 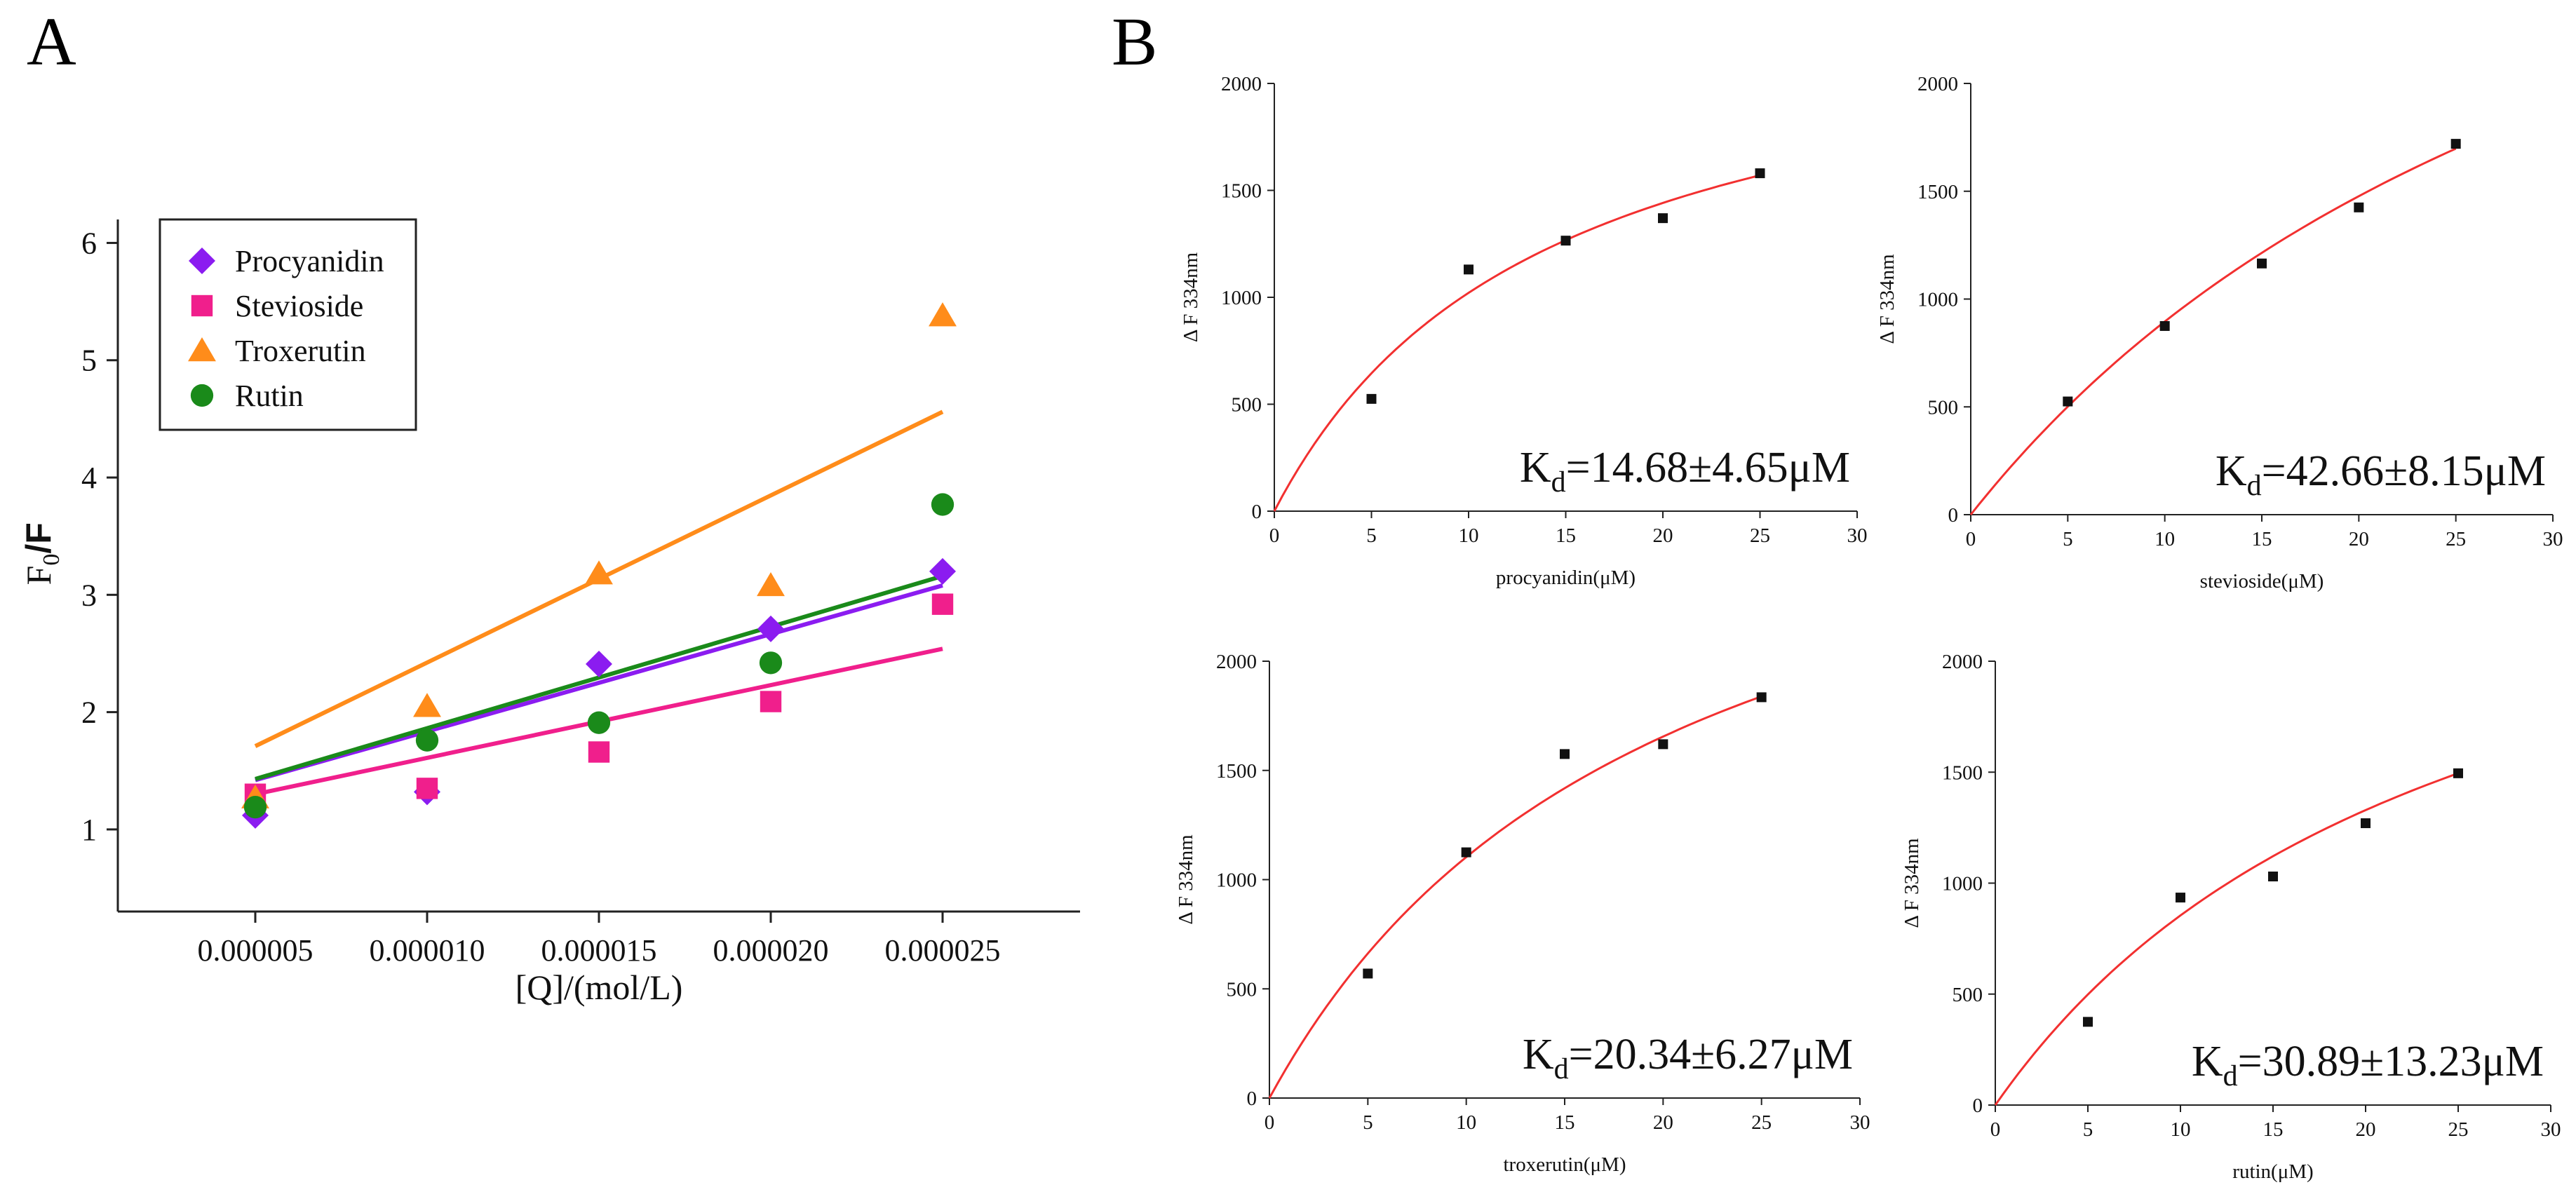 I want to click on y-tick-label: 3, so click(x=89, y=595).